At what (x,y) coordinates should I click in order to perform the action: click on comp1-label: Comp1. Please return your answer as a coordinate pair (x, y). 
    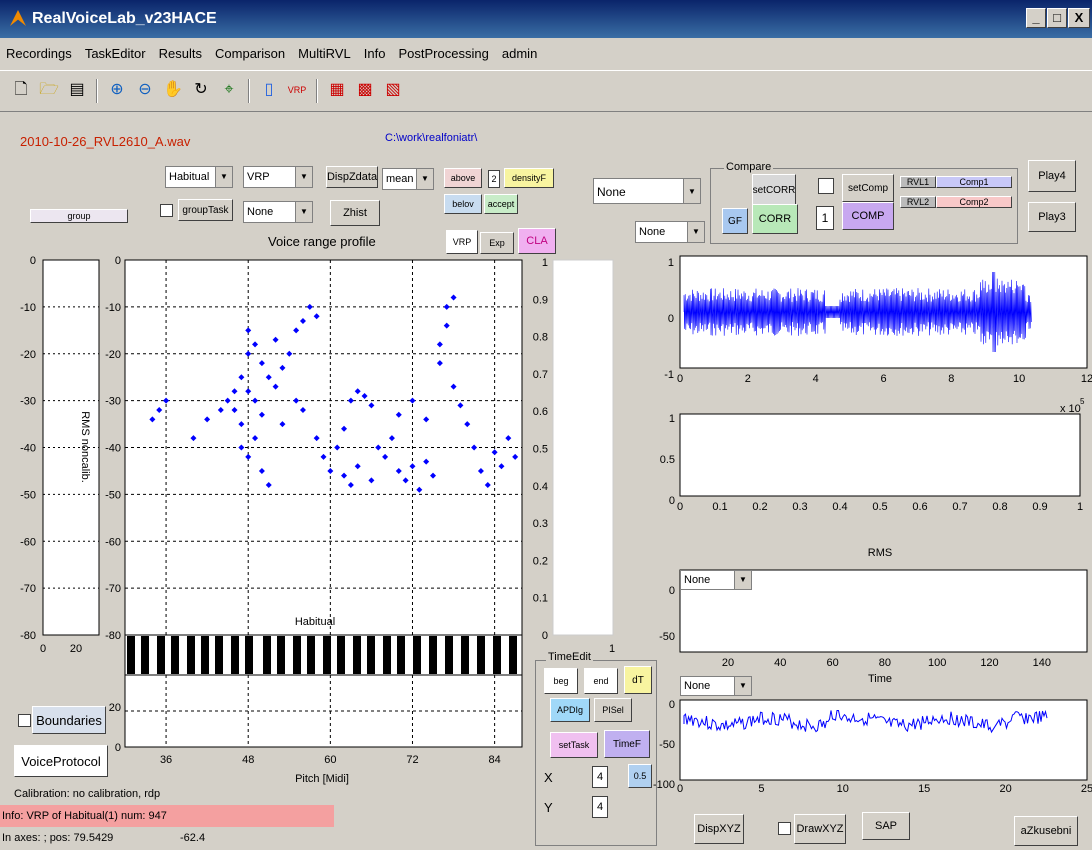
    Looking at the image, I should click on (974, 182).